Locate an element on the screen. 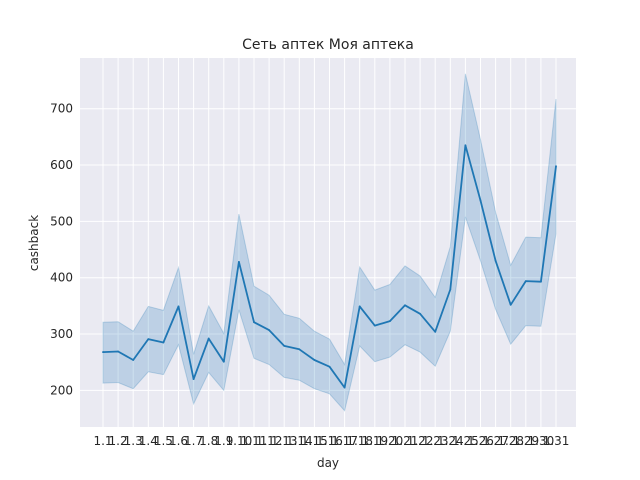  y-tick-label: 200 is located at coordinates (61, 390).